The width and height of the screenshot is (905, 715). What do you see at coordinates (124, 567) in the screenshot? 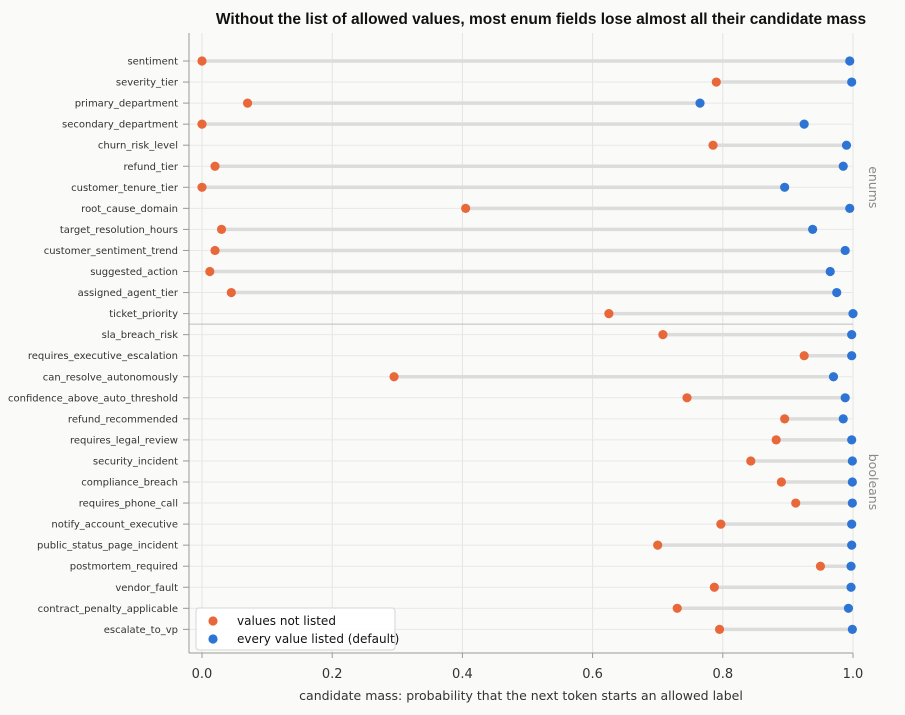
I see `row-label: postmortem_required` at bounding box center [124, 567].